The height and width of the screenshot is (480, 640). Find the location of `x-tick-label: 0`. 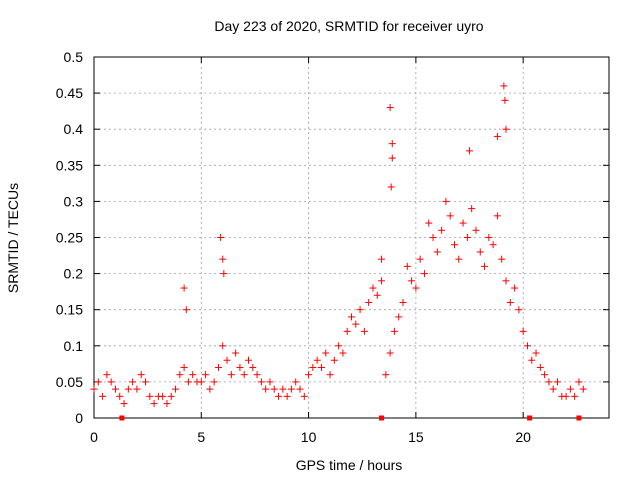

x-tick-label: 0 is located at coordinates (94, 437).